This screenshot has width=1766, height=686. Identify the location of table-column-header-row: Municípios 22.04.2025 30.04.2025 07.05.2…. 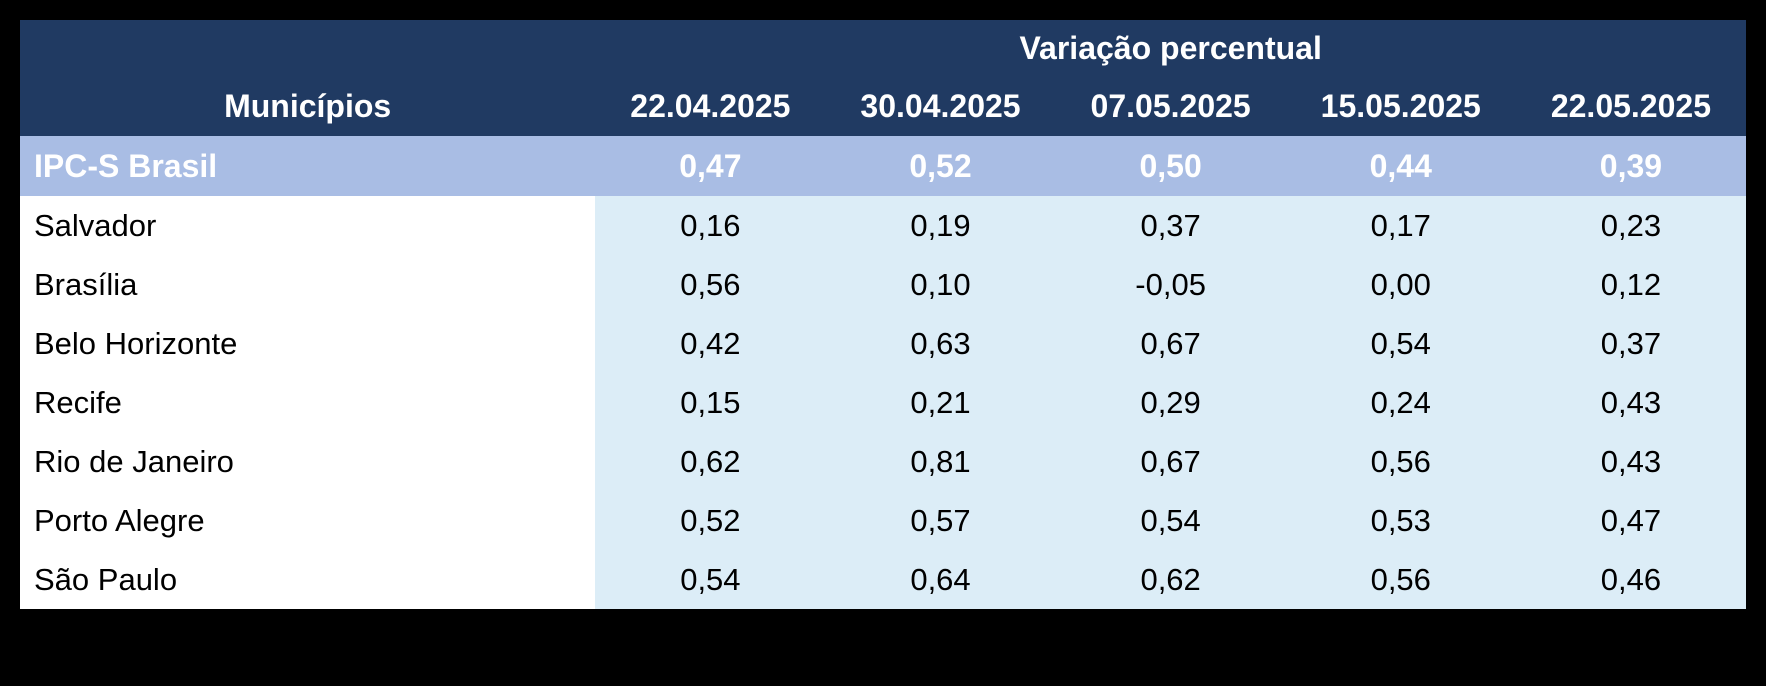
(883, 106).